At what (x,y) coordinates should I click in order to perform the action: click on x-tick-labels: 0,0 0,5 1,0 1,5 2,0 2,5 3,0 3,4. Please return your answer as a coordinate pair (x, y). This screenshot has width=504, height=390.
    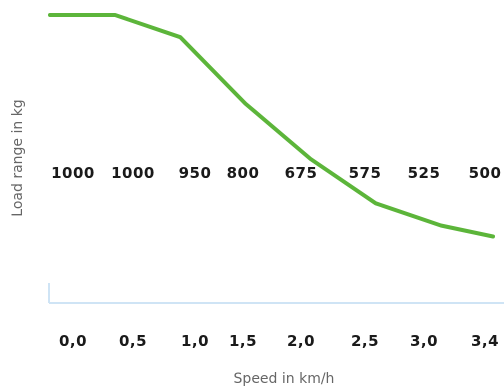
    Looking at the image, I should click on (279, 341).